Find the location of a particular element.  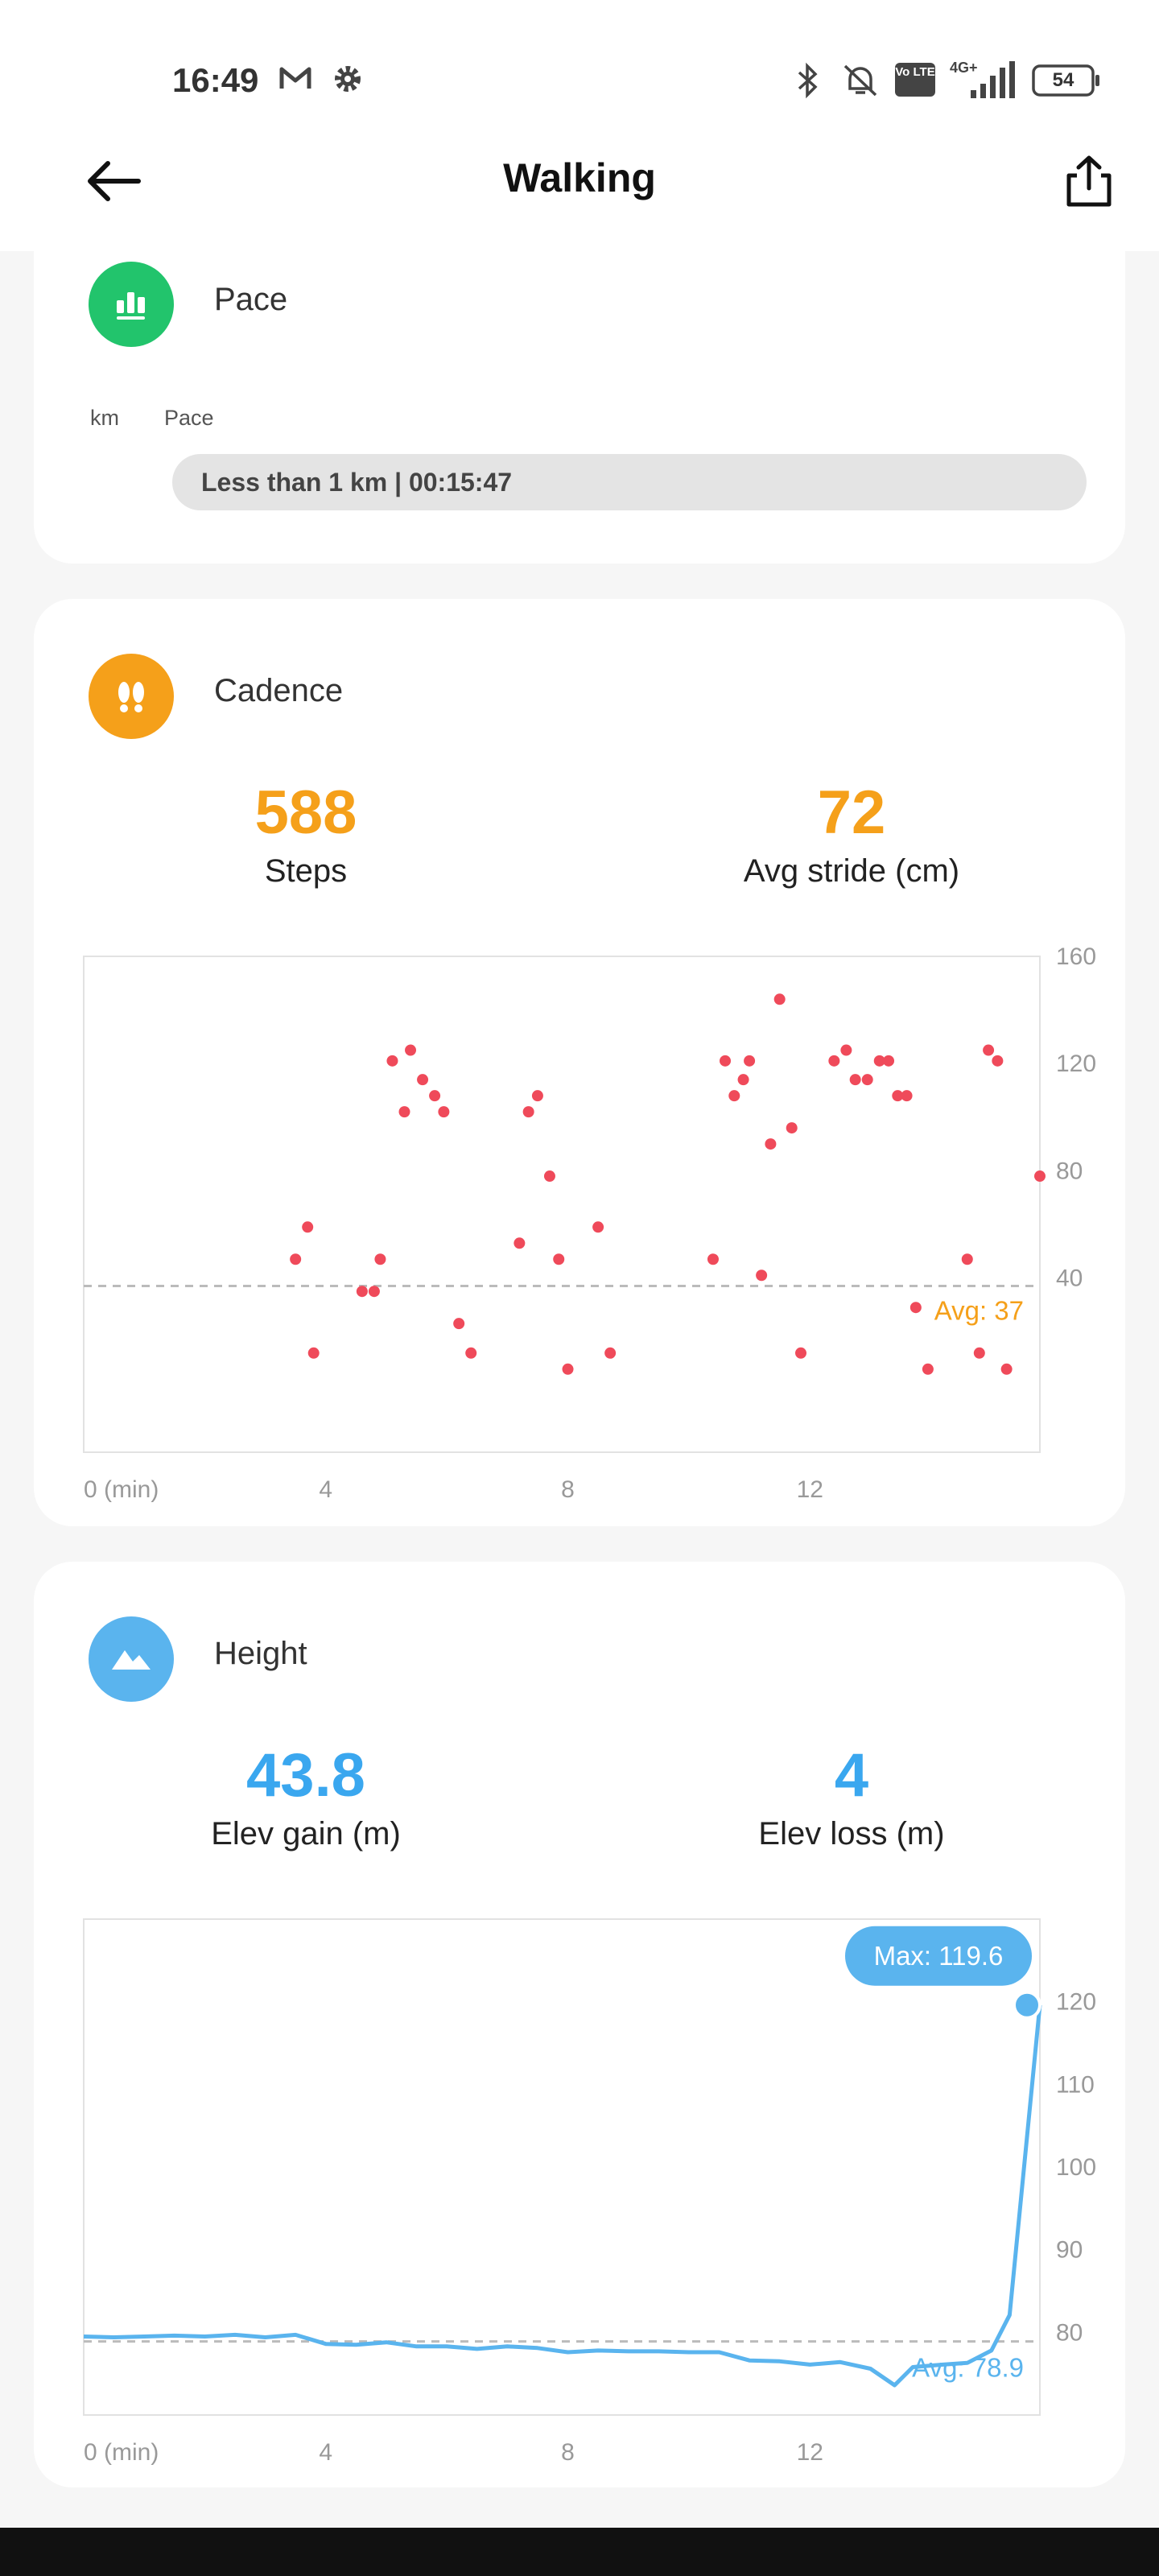

page-title: Walking is located at coordinates (579, 177).